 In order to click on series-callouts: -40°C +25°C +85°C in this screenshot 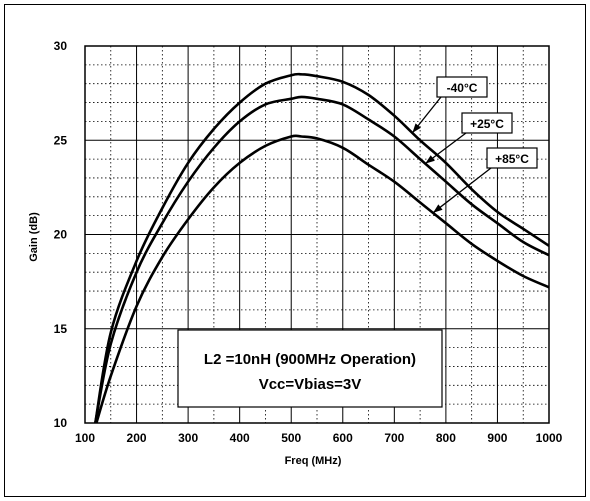, I will do `click(474, 145)`.